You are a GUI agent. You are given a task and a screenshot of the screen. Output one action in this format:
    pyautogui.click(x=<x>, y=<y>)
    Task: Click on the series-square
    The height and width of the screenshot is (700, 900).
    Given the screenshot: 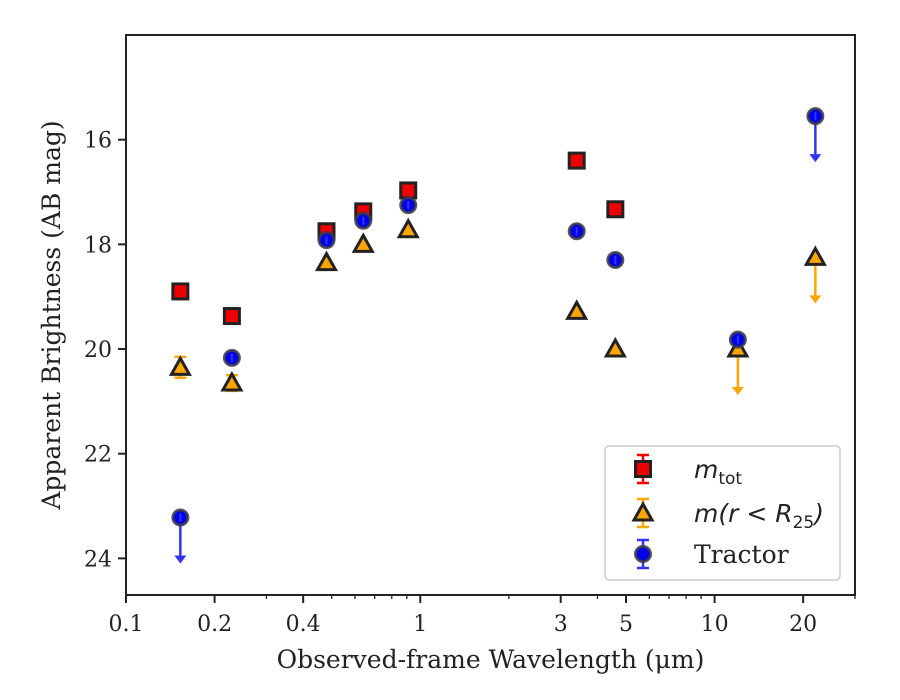 What is the action you would take?
    pyautogui.click(x=398, y=238)
    